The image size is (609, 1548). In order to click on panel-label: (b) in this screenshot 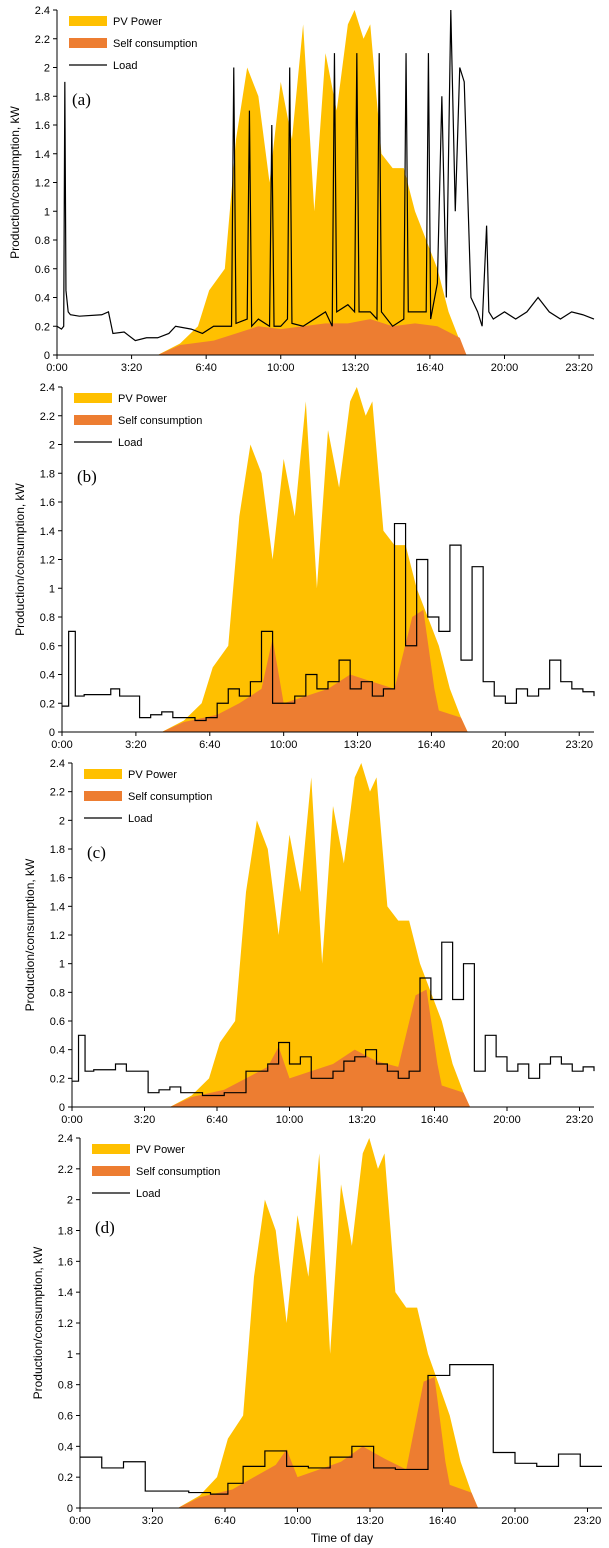, I will do `click(87, 476)`.